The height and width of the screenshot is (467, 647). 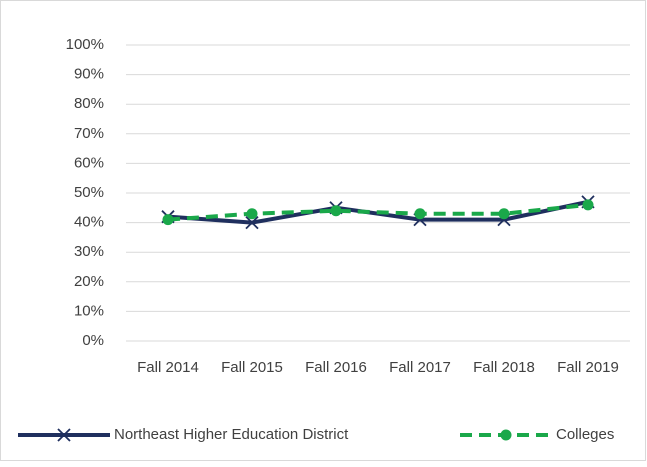 I want to click on legend-label: Colleges, so click(x=585, y=434).